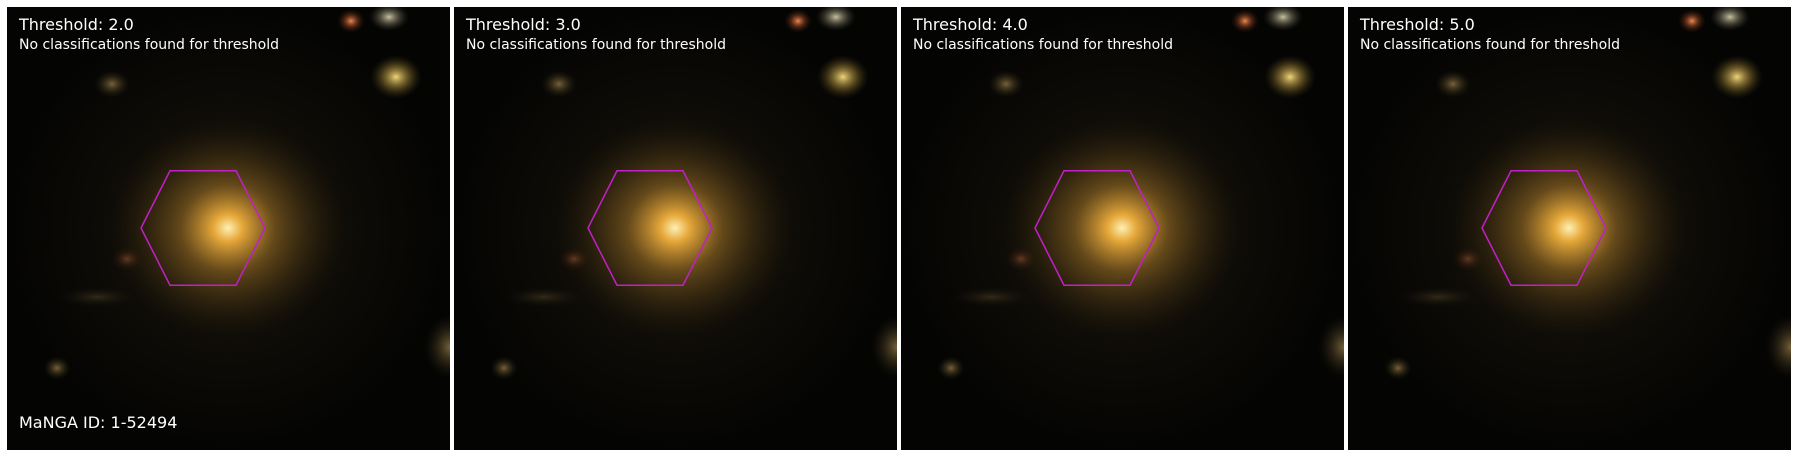 Image resolution: width=1800 pixels, height=457 pixels. What do you see at coordinates (76, 24) in the screenshot?
I see `threshold-label: Threshold: 2.0` at bounding box center [76, 24].